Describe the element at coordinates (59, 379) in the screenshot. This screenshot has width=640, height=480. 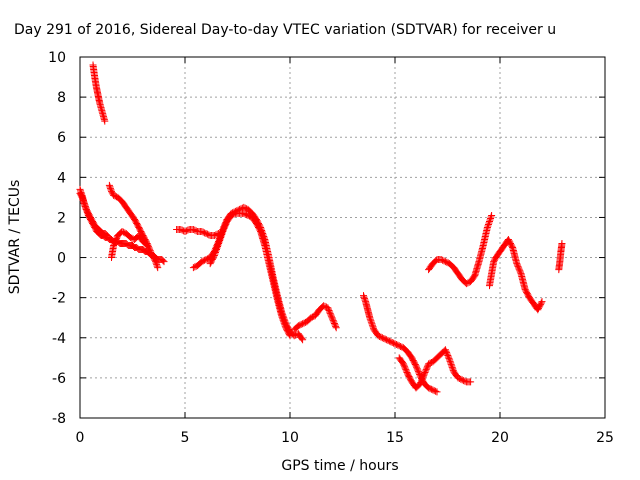
I see `y-tick-label: -6` at that location.